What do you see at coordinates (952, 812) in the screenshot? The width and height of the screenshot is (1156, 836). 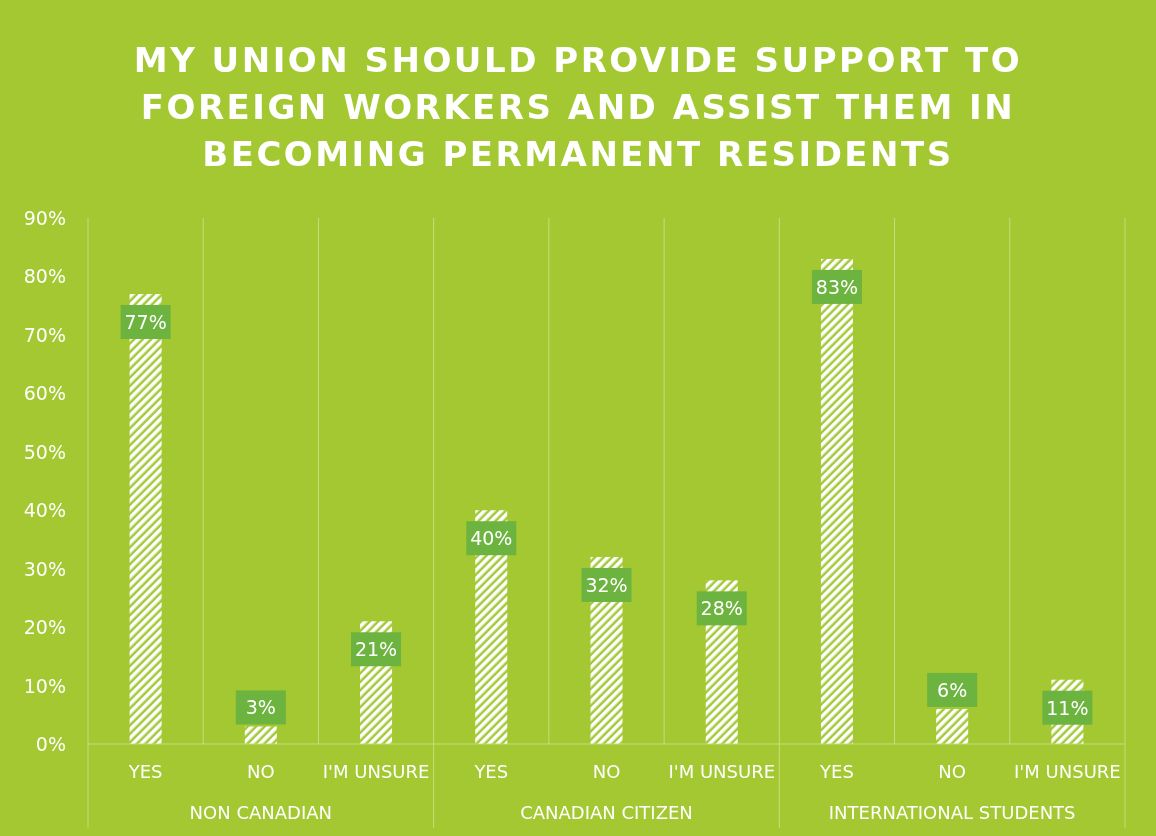 I see `text: INTERNATIONAL STUDENTS` at bounding box center [952, 812].